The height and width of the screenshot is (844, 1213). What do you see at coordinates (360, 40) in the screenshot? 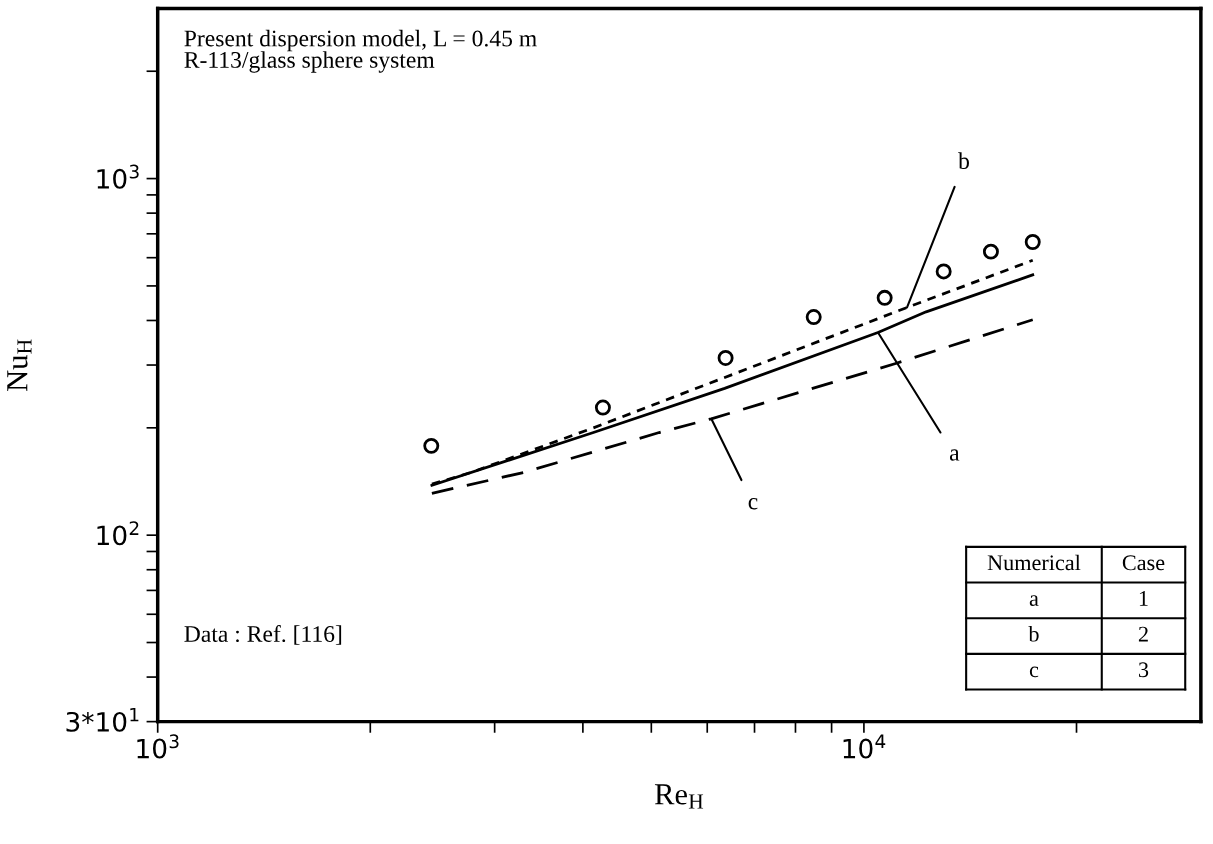
I see `annotation: Present dispersion model, L = 0.45 m` at bounding box center [360, 40].